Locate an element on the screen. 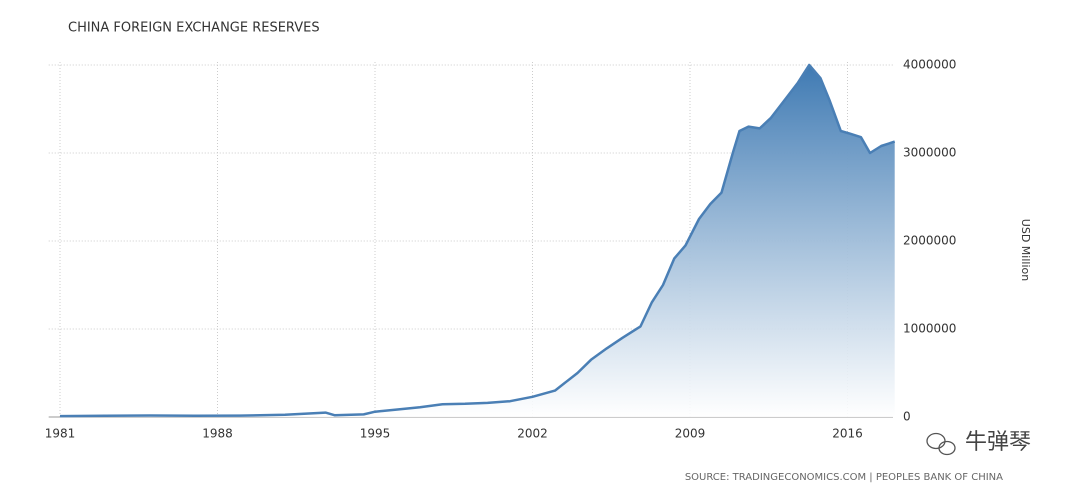 The image size is (1080, 492). x-tick-label: 1981 is located at coordinates (60, 434).